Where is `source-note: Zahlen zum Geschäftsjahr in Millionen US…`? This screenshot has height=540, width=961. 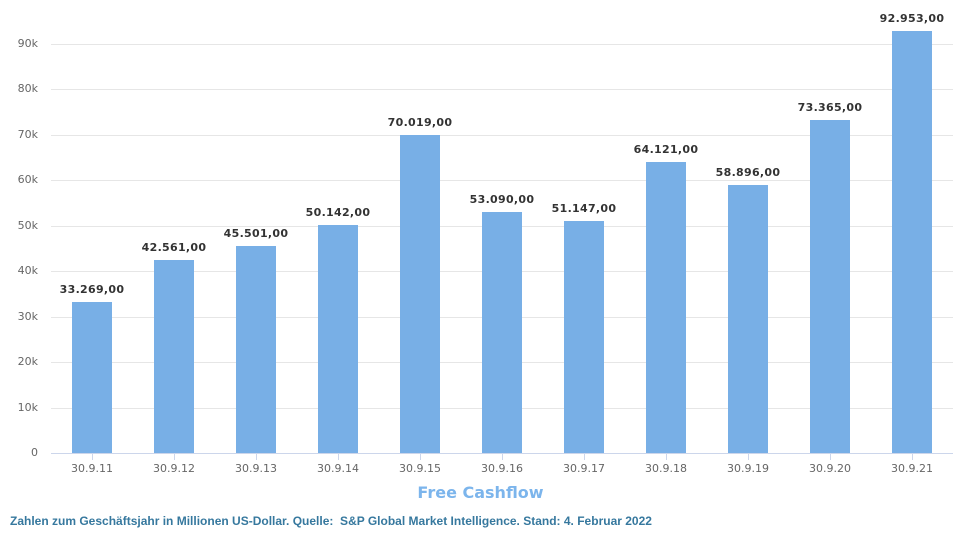
source-note: Zahlen zum Geschäftsjahr in Millionen US… is located at coordinates (331, 521).